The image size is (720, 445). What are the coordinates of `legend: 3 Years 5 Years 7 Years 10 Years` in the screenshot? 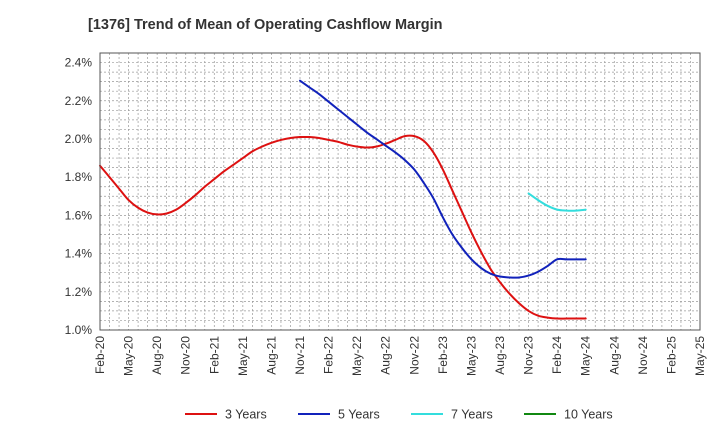 It's located at (399, 415).